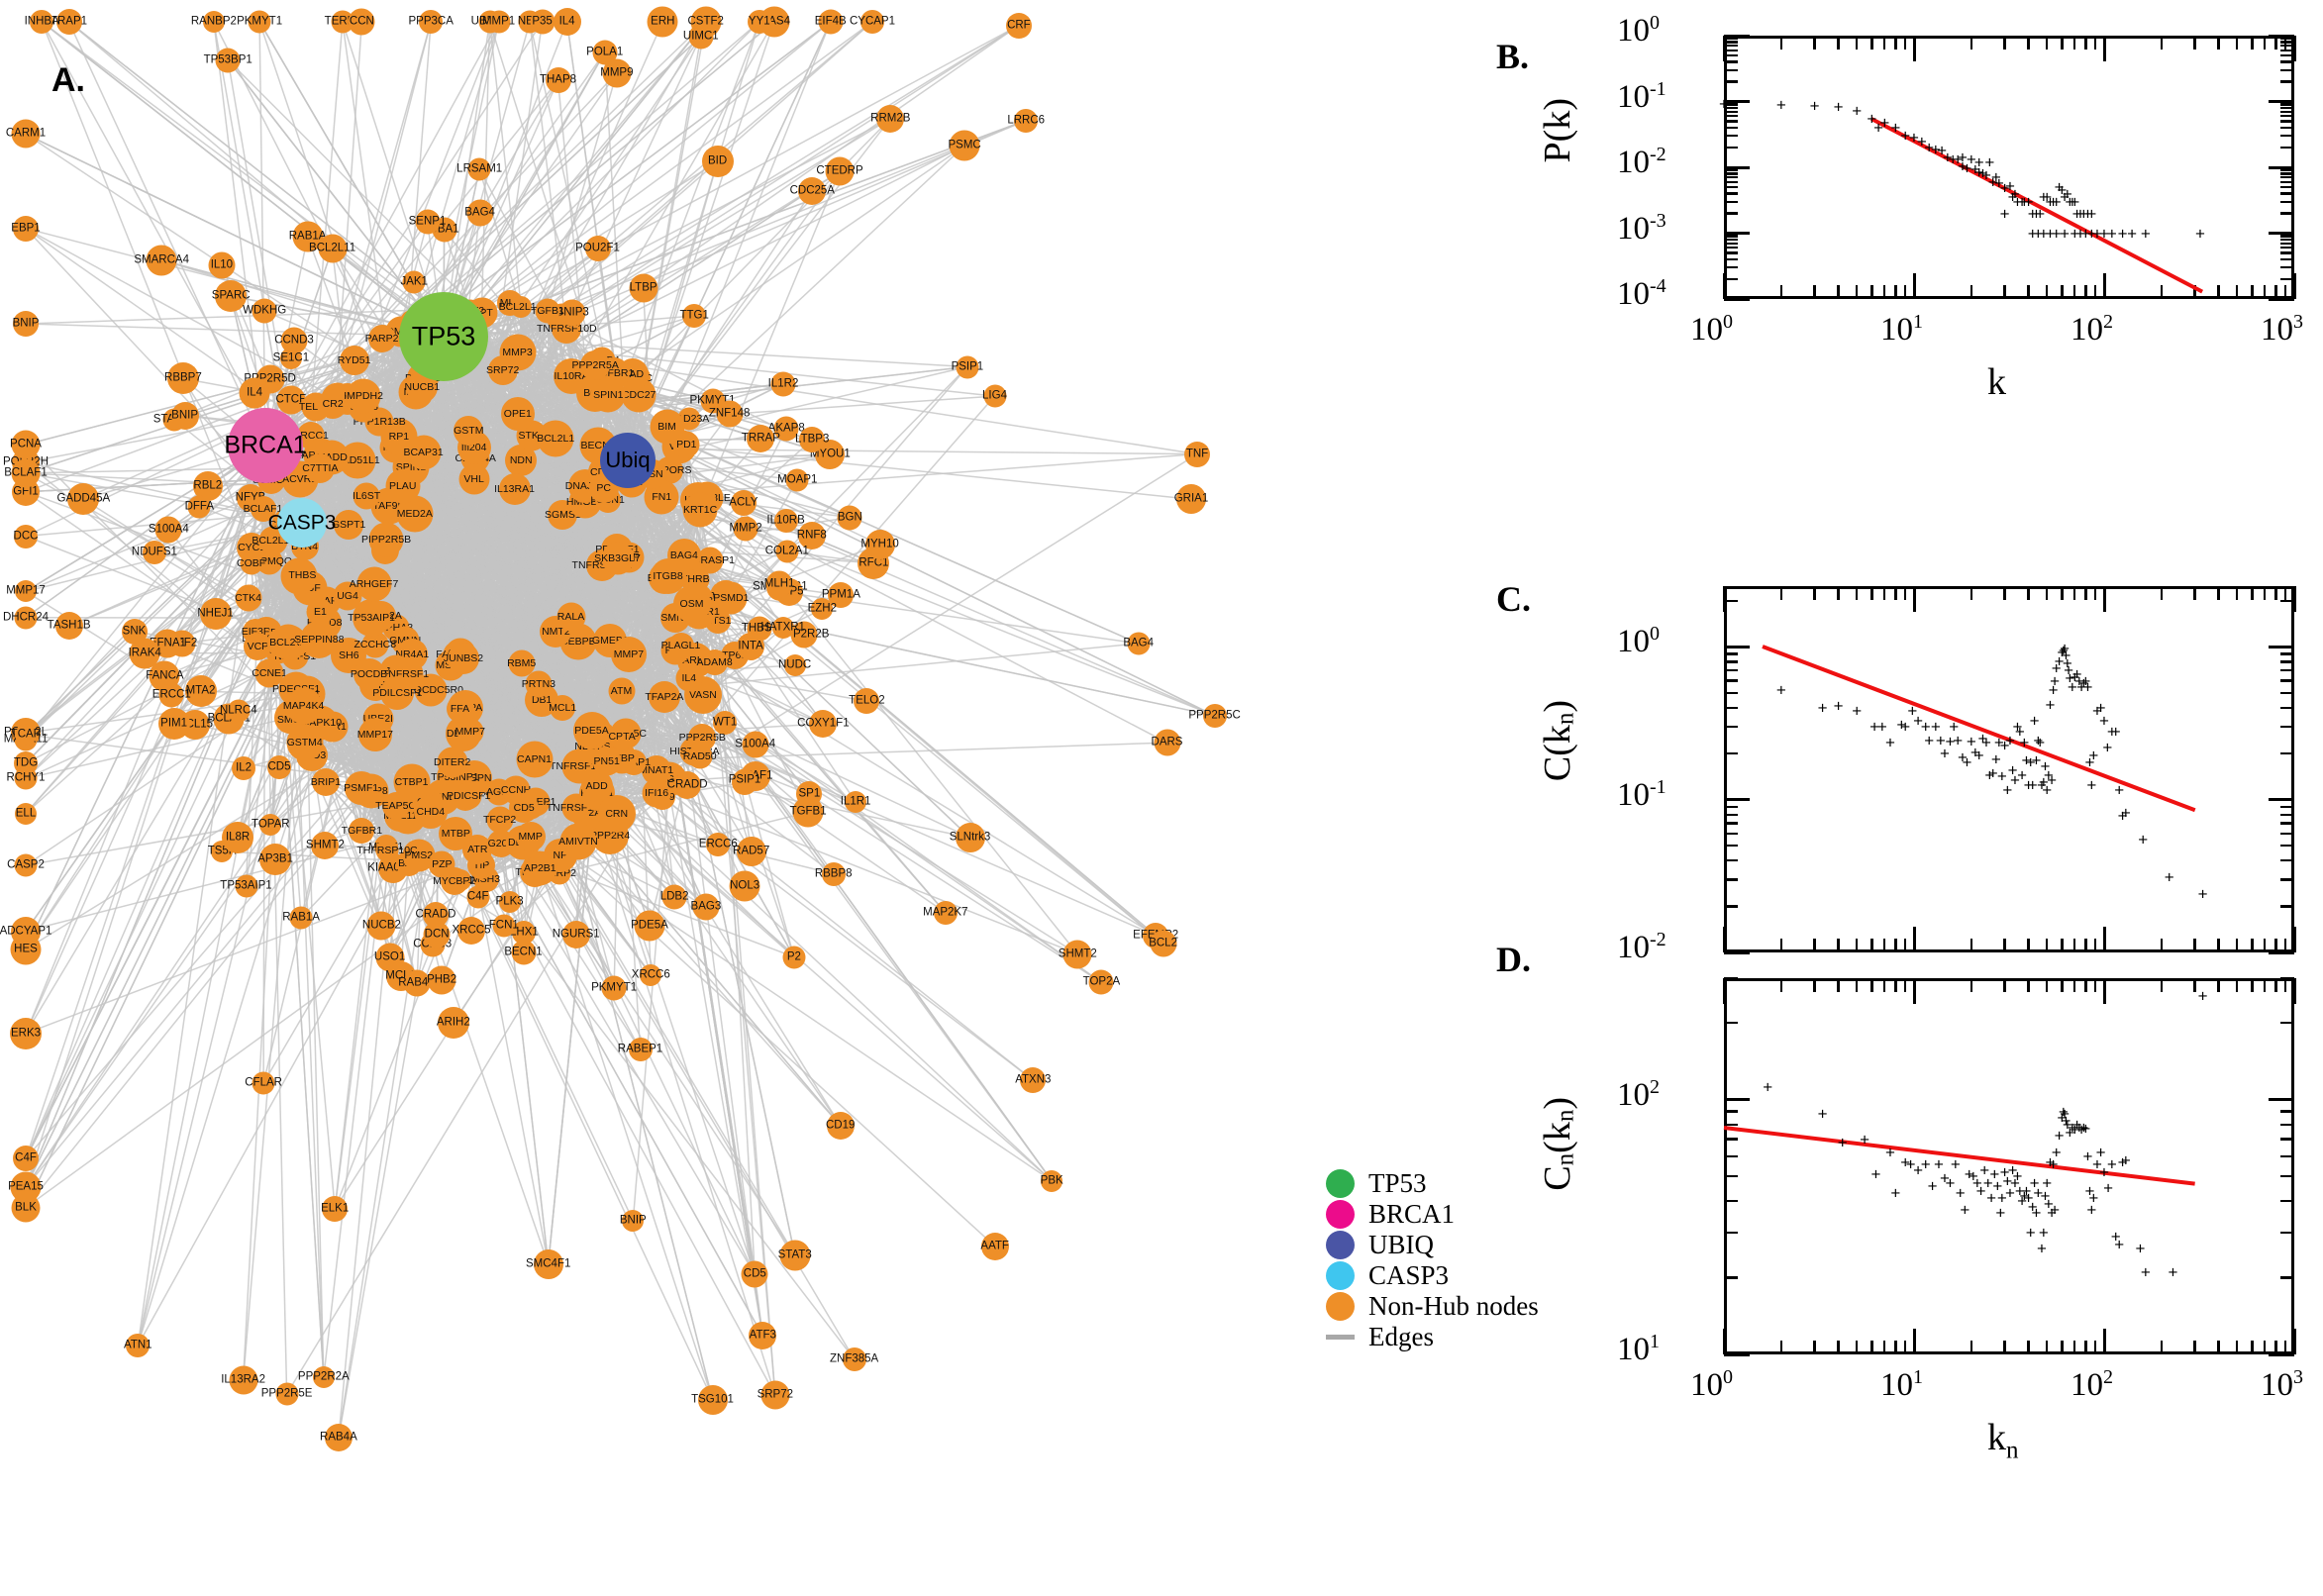  I want to click on node-label: PPP2R2A, so click(323, 1376).